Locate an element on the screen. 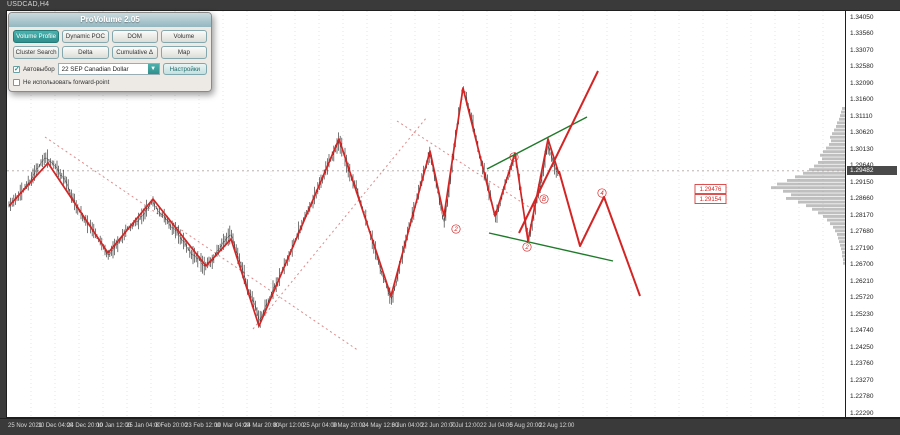 Image resolution: width=900 pixels, height=435 pixels. price-tick: 1.23270 is located at coordinates (862, 380).